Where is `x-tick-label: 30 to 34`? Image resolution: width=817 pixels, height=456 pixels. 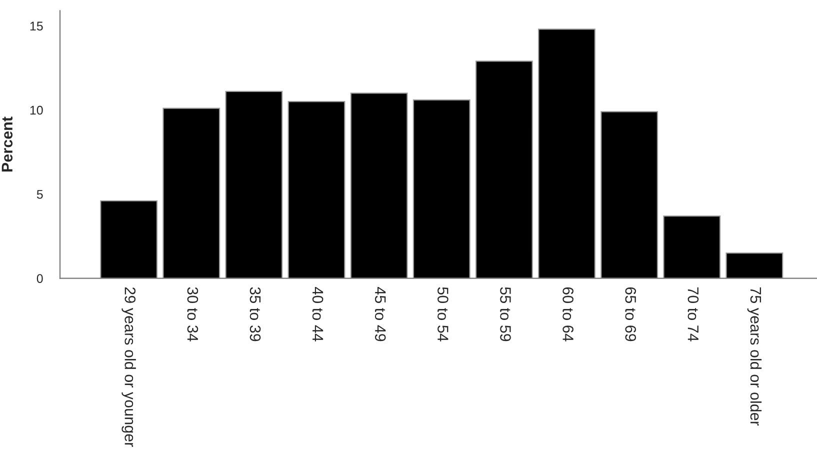
x-tick-label: 30 to 34 is located at coordinates (192, 314).